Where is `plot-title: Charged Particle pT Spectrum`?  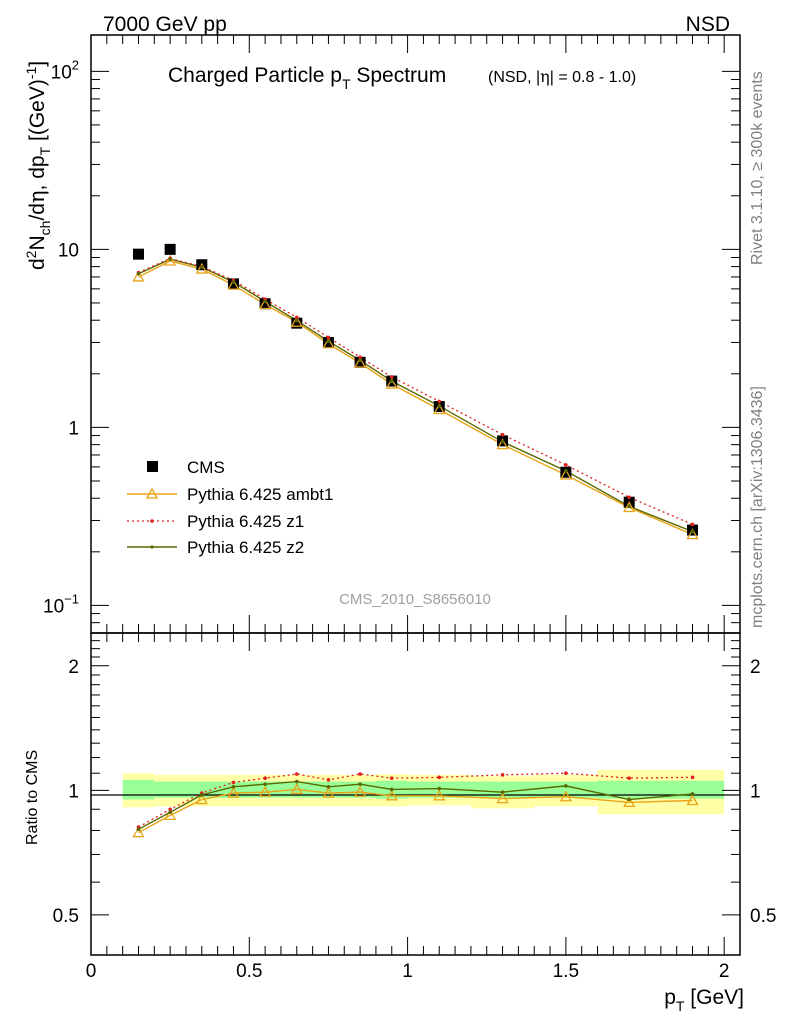
plot-title: Charged Particle pT Spectrum is located at coordinates (307, 78).